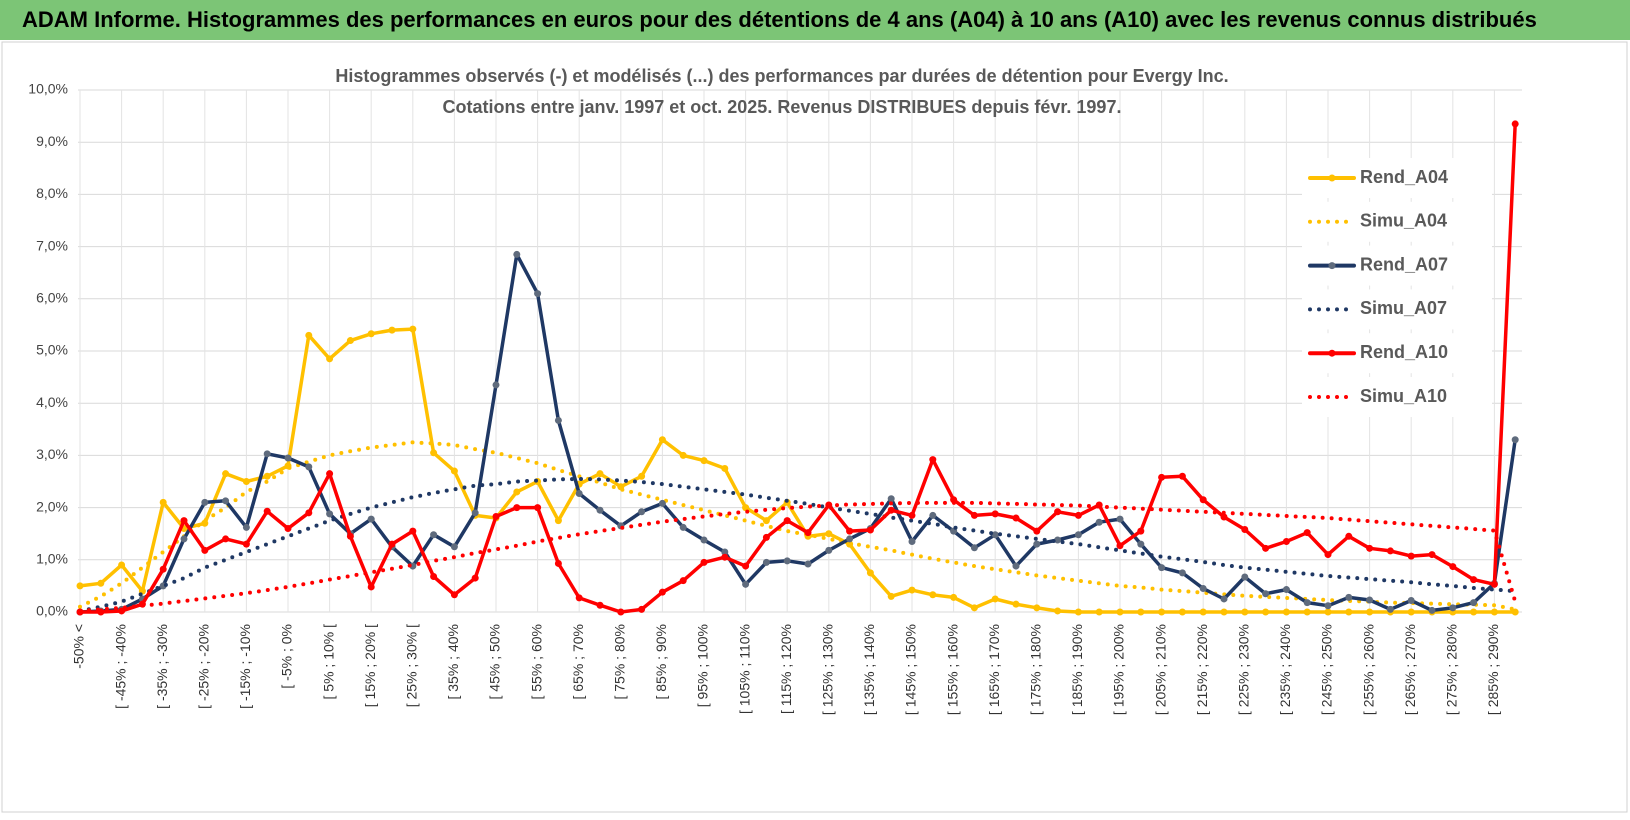 The width and height of the screenshot is (1630, 820). I want to click on x-tick-label: [ 95% ; 100%, so click(703, 665).